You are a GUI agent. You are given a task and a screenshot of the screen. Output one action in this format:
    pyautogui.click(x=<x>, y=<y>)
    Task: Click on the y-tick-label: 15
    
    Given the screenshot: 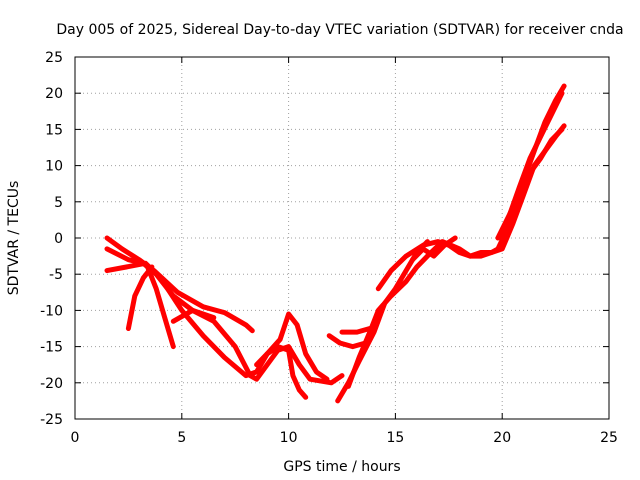 What is the action you would take?
    pyautogui.click(x=54, y=130)
    